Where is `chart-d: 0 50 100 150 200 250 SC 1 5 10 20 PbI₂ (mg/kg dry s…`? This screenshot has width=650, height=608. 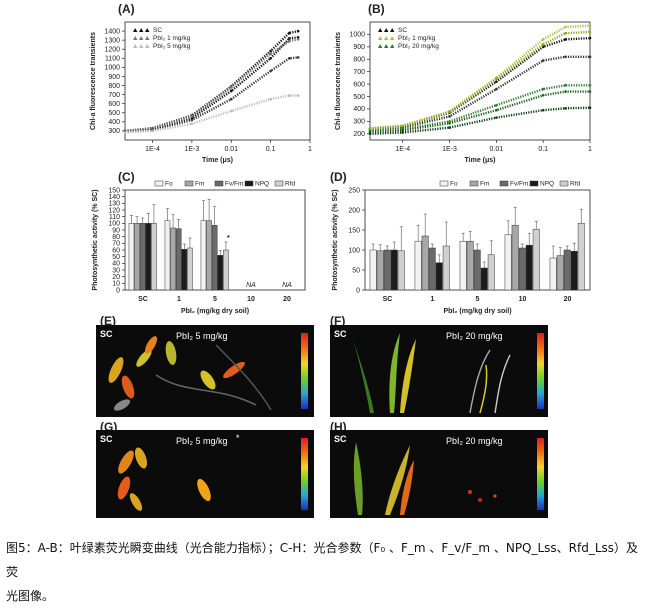
chart-d: 0 50 100 150 200 250 SC 1 5 10 20 PbI₂ (mg/kg dry s… is located at coordinates (487, 240).